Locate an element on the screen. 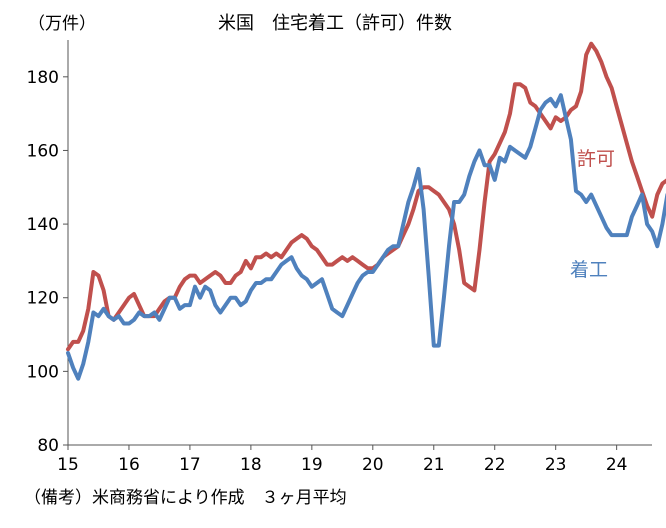  x-axis-ticks: 15 16 17 18 19 20 21 22 23 24 is located at coordinates (342, 460).